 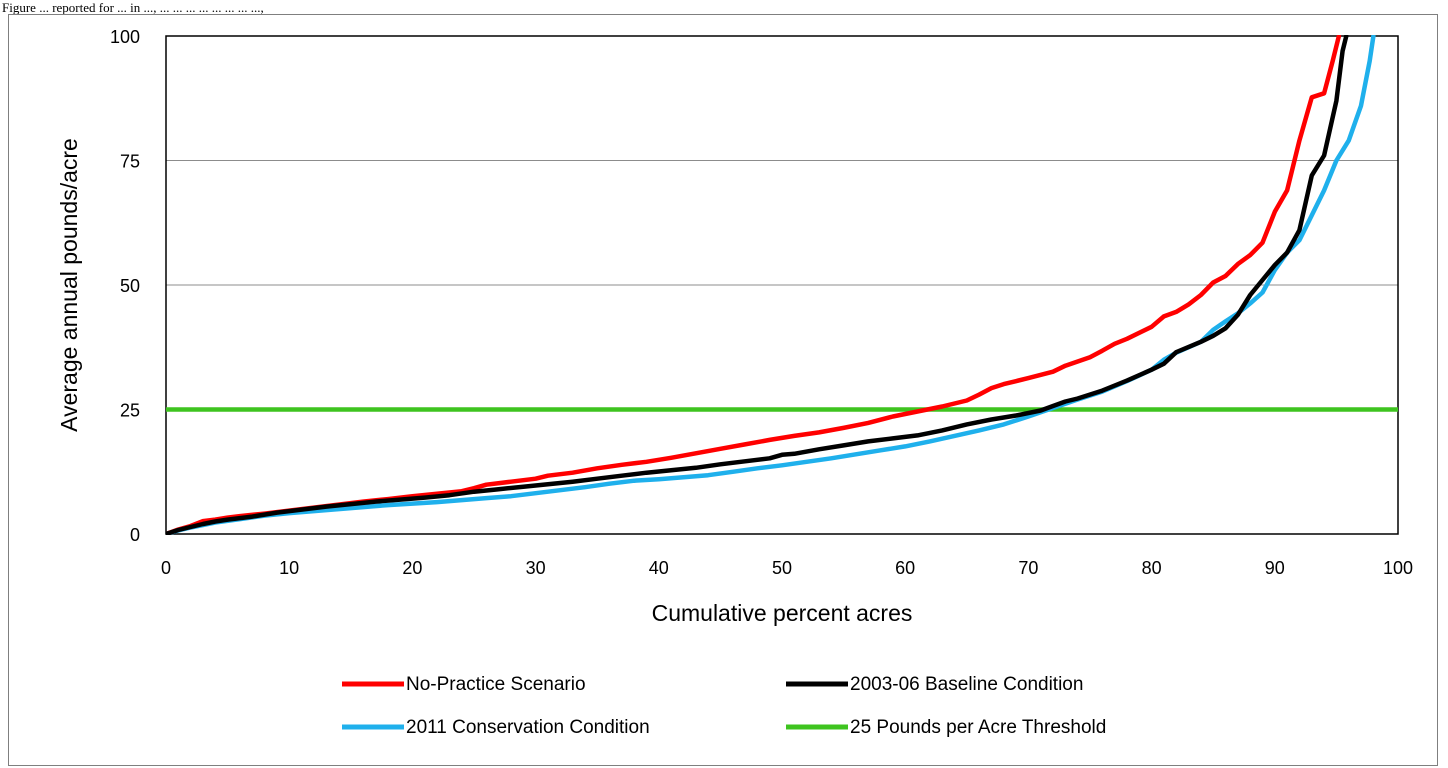 What do you see at coordinates (135, 535) in the screenshot?
I see `y-tick-label: 0` at bounding box center [135, 535].